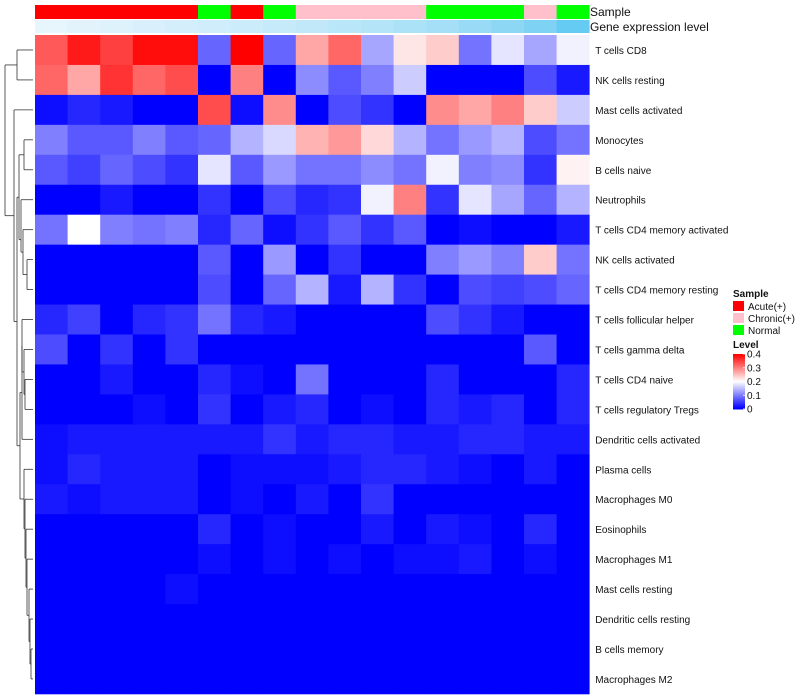 The height and width of the screenshot is (700, 800). Describe the element at coordinates (629, 650) in the screenshot. I see `row-label: B cells memory` at that location.